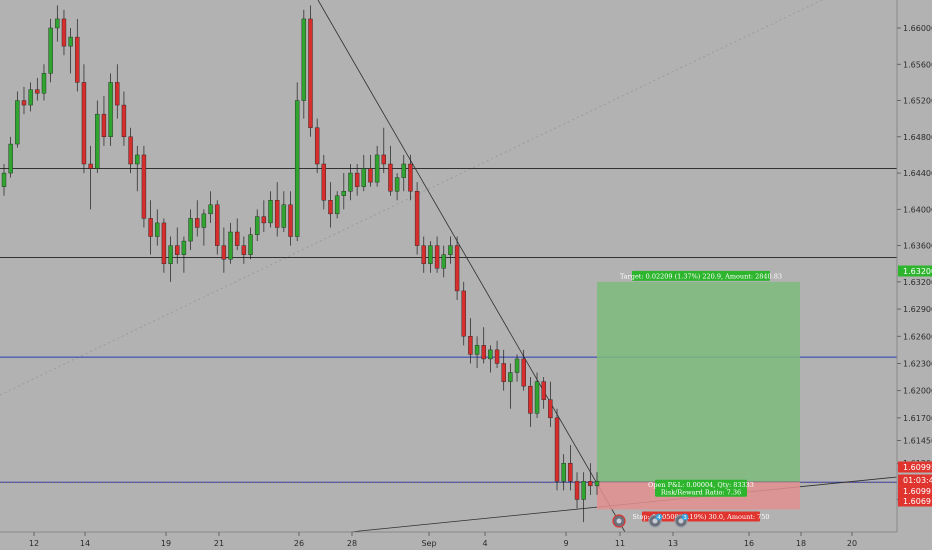 This screenshot has width=932, height=550. I want to click on event-marker-3: 3, so click(681, 520).